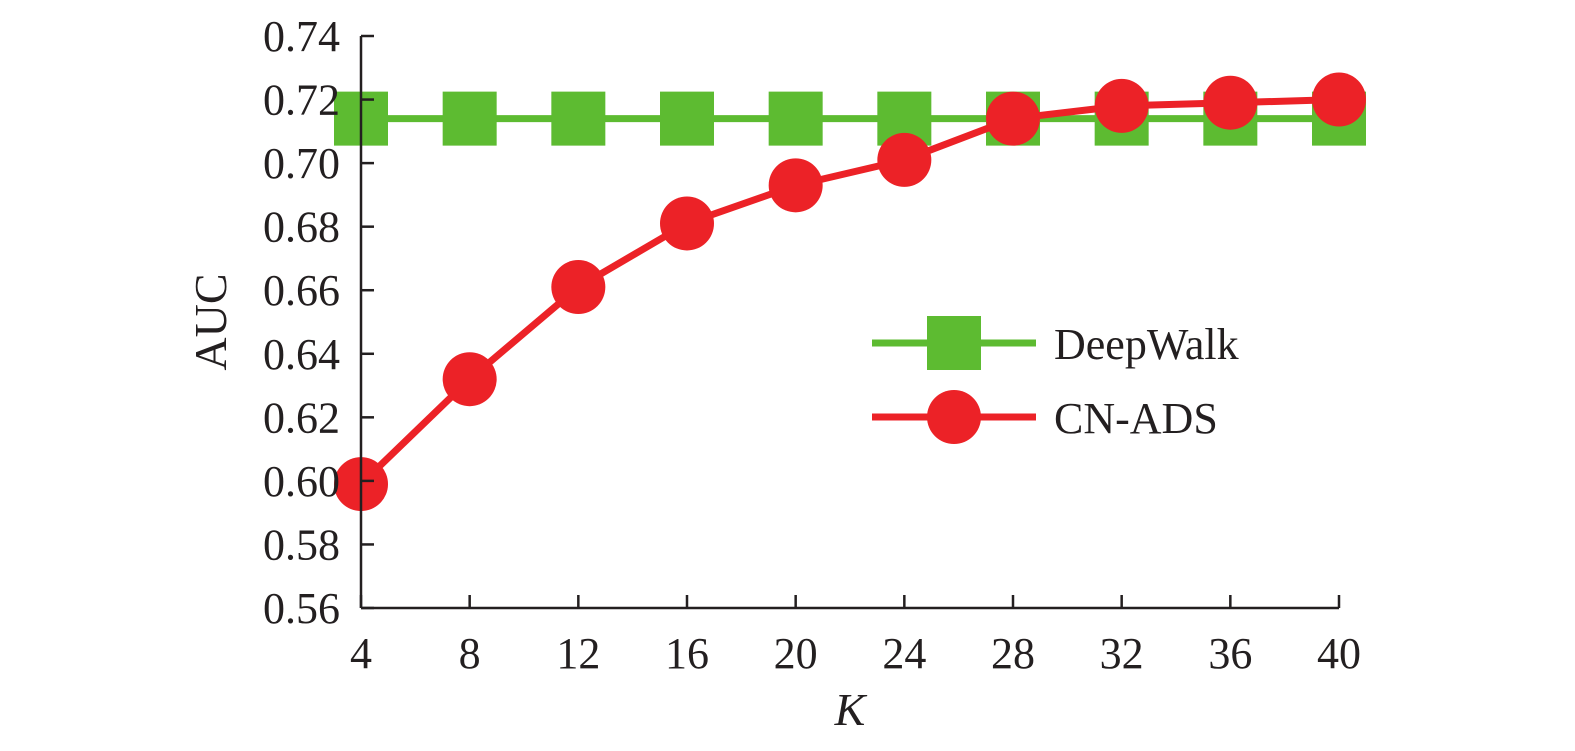  What do you see at coordinates (301, 608) in the screenshot?
I see `y-tick-label: 0.56` at bounding box center [301, 608].